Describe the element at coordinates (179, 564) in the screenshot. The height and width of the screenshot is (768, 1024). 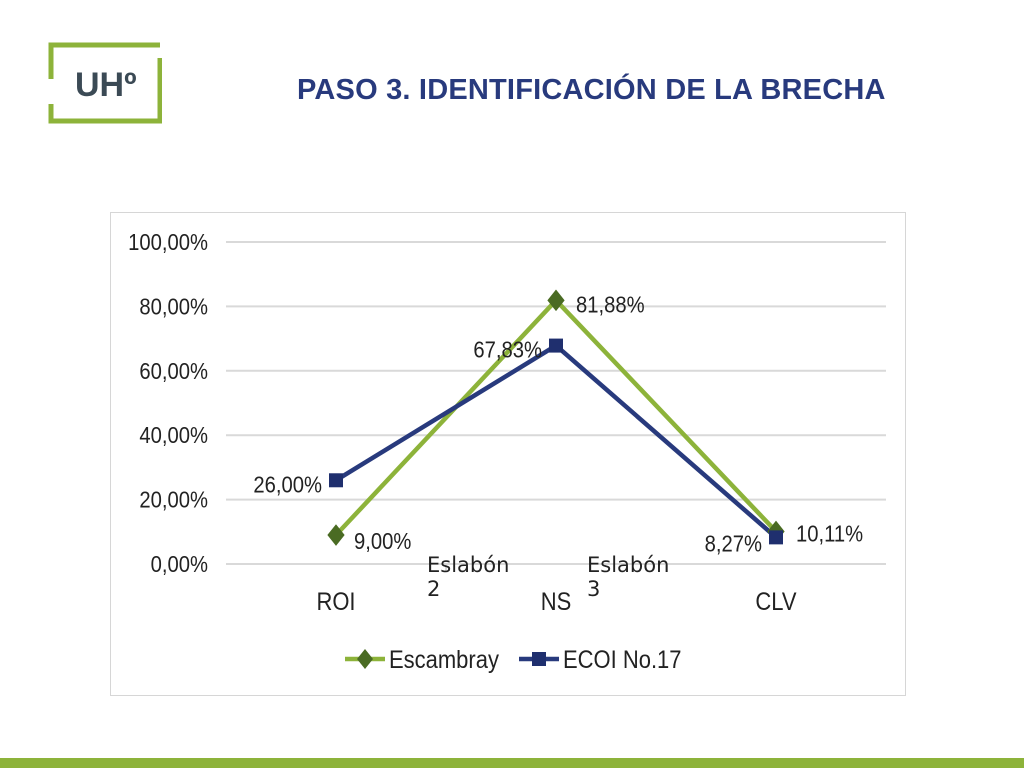
I see `y-tick-label: 0,00%` at that location.